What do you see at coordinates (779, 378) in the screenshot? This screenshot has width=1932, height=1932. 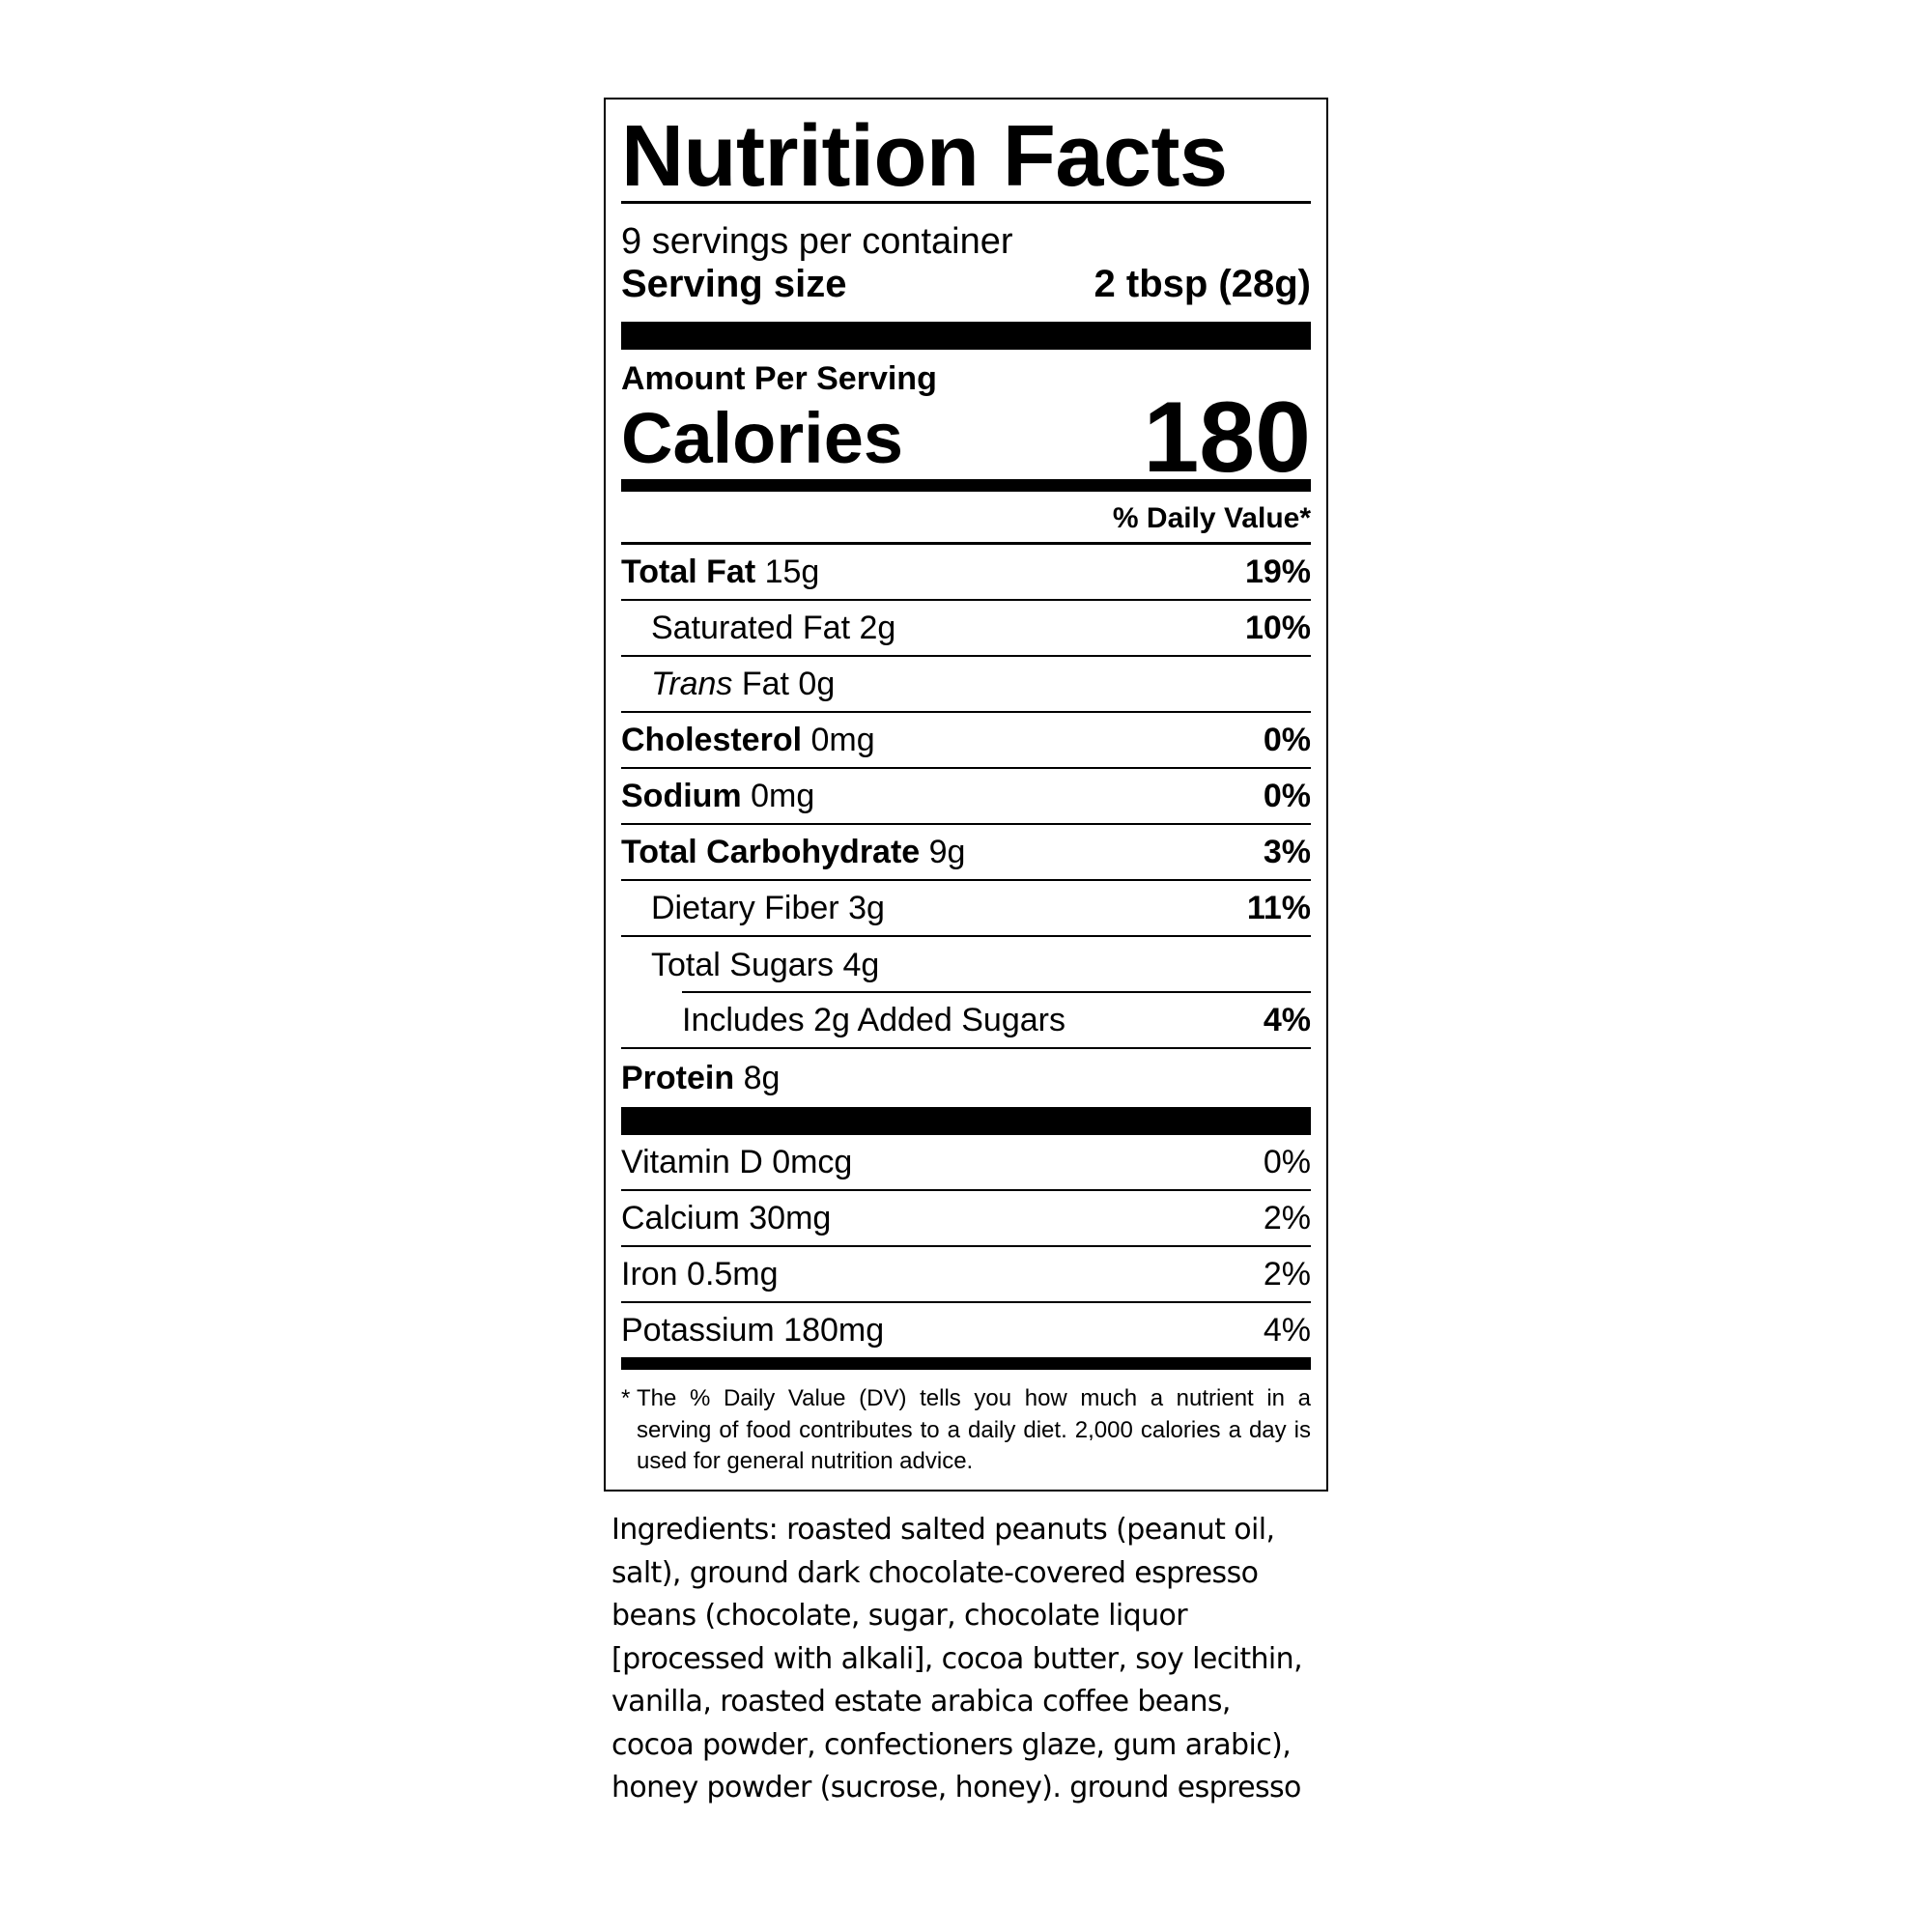 I see `amount-per-serving: Amount Per Serving` at bounding box center [779, 378].